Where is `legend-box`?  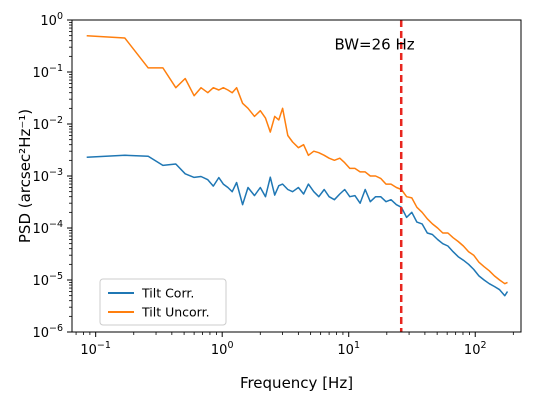
legend-box is located at coordinates (163, 302).